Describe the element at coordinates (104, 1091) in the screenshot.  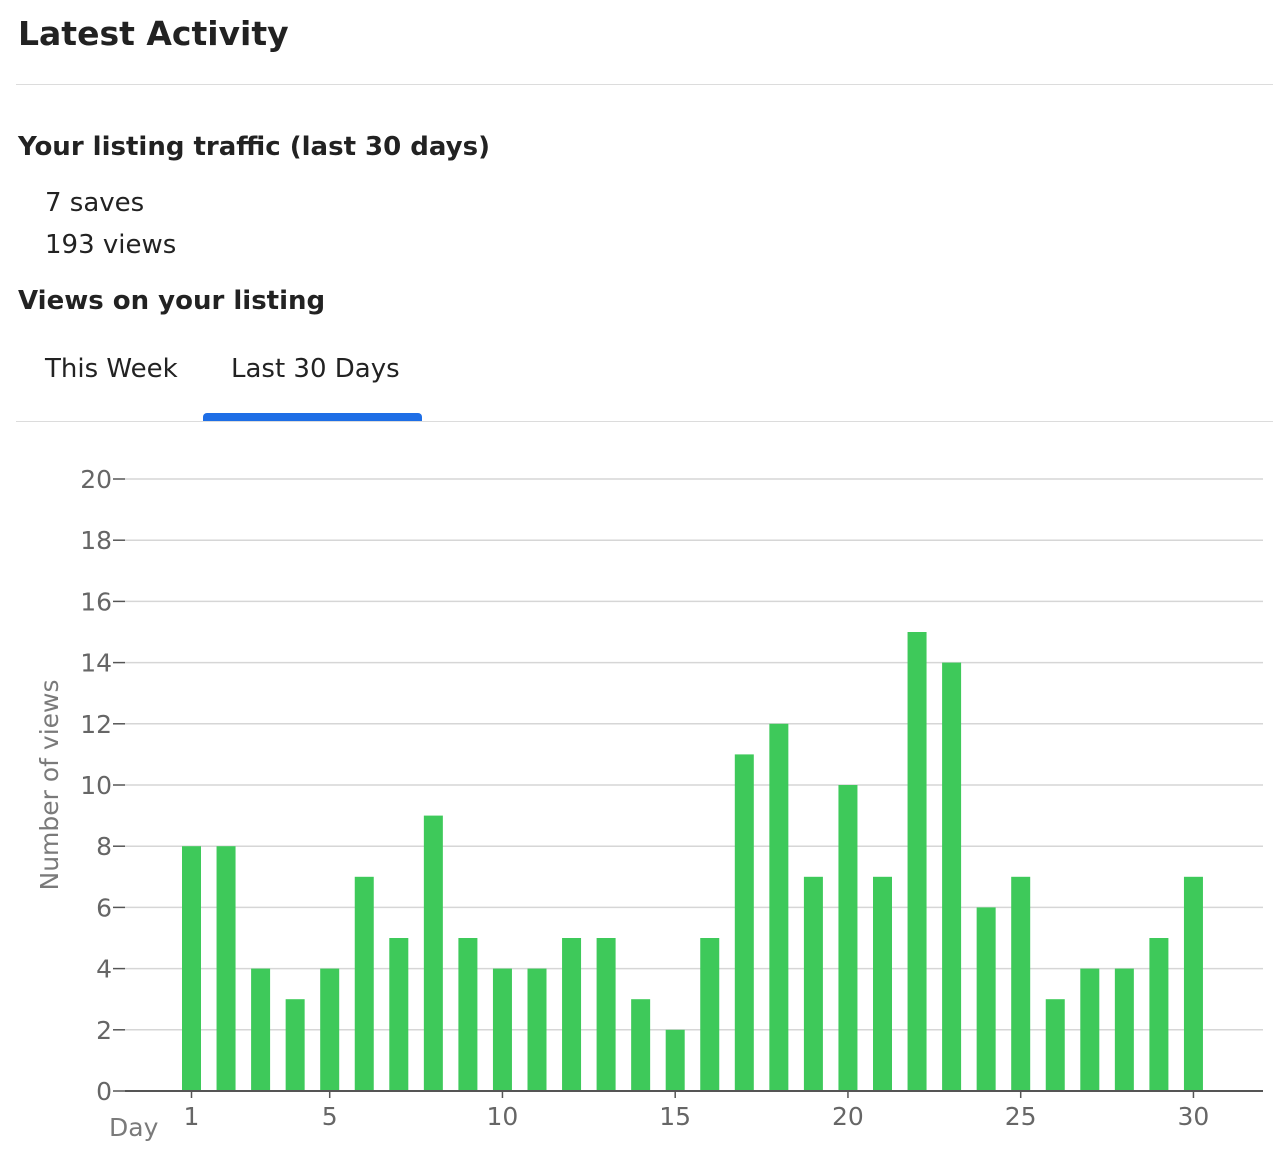
I see `y-tick-label: 0` at that location.